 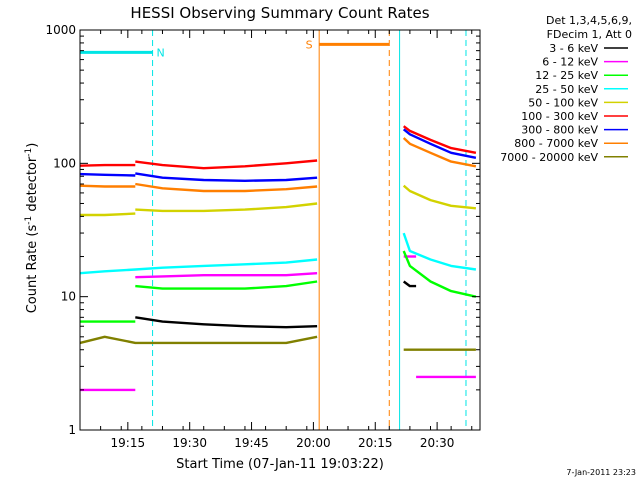 What do you see at coordinates (573, 48) in the screenshot?
I see `legend-entry-label: 3 - 6 keV` at bounding box center [573, 48].